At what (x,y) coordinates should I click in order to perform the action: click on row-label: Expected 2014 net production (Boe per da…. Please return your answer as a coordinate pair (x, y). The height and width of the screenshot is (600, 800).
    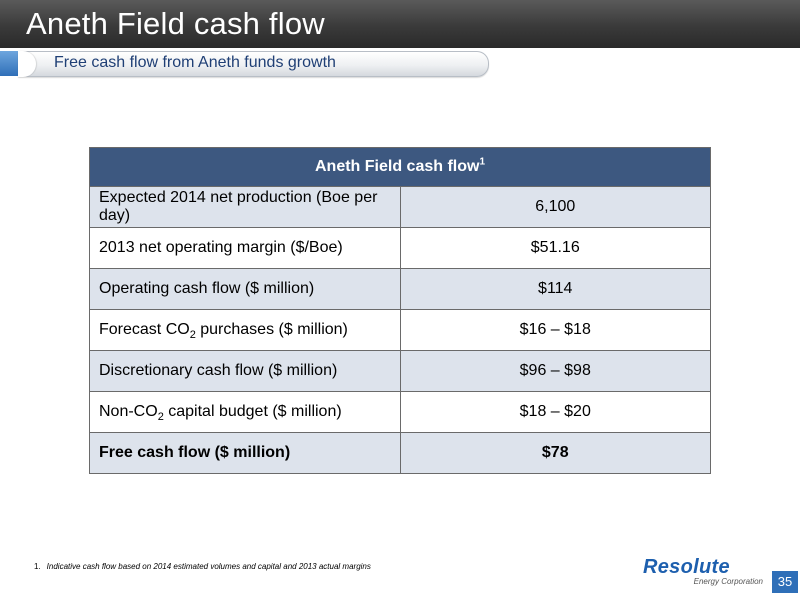
    Looking at the image, I should click on (245, 207).